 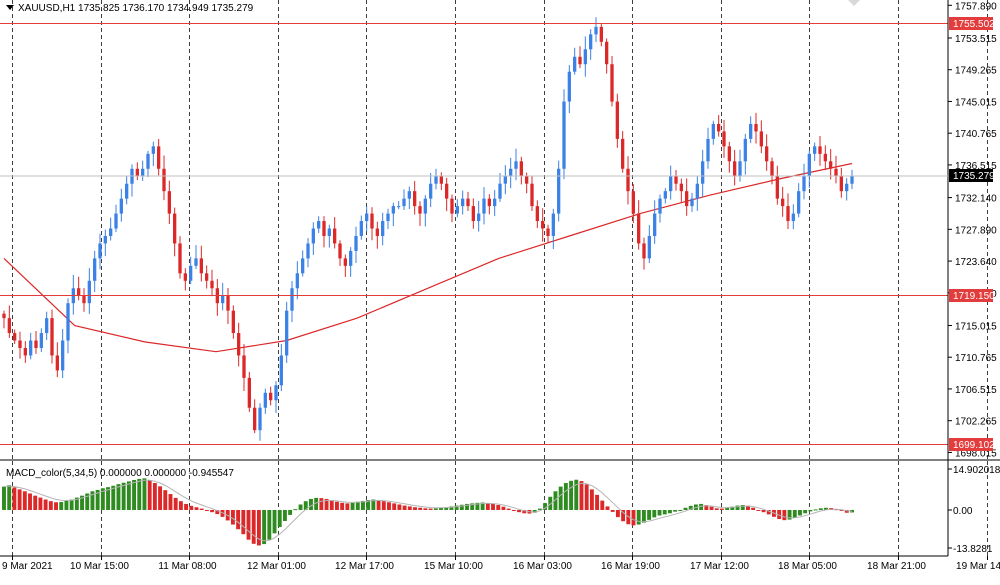 I want to click on x-tick-label: 12 Mar 01:00, so click(x=276, y=566).